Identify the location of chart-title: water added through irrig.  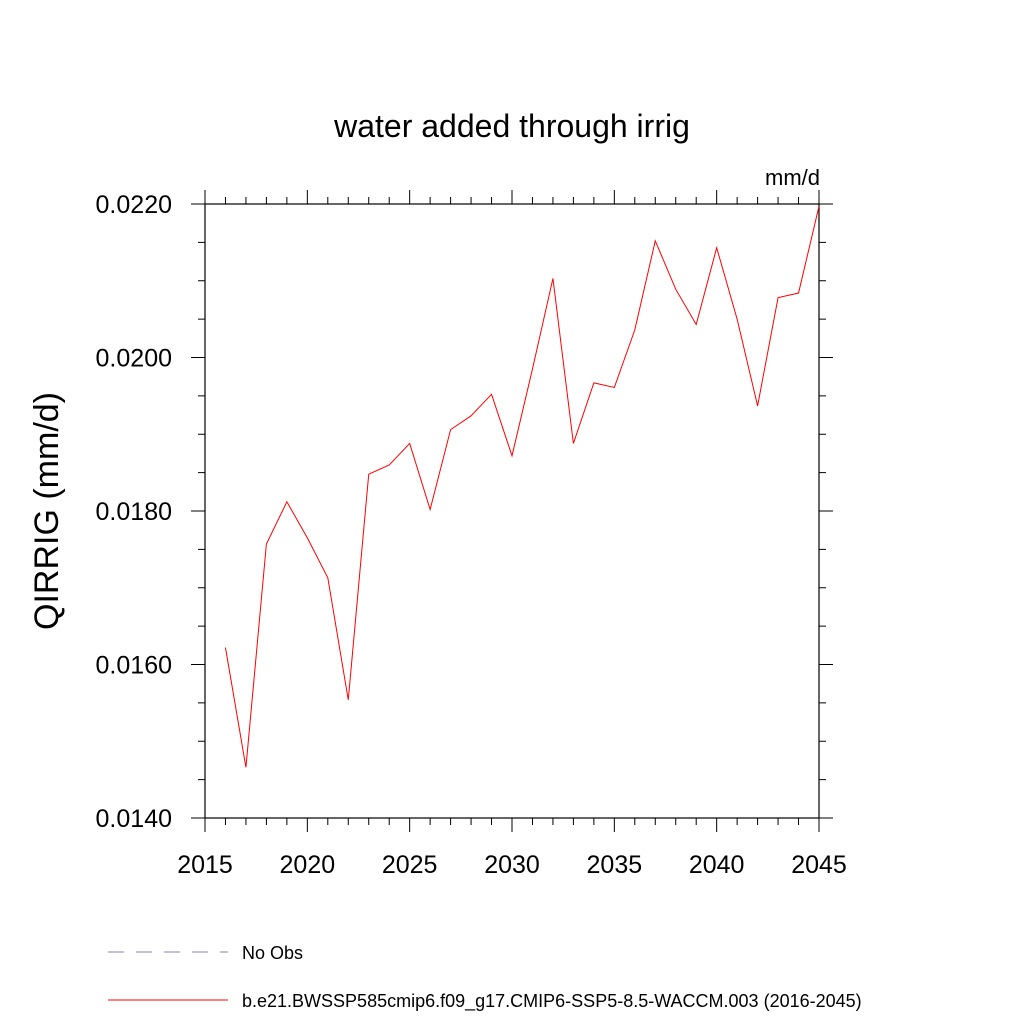
(511, 126).